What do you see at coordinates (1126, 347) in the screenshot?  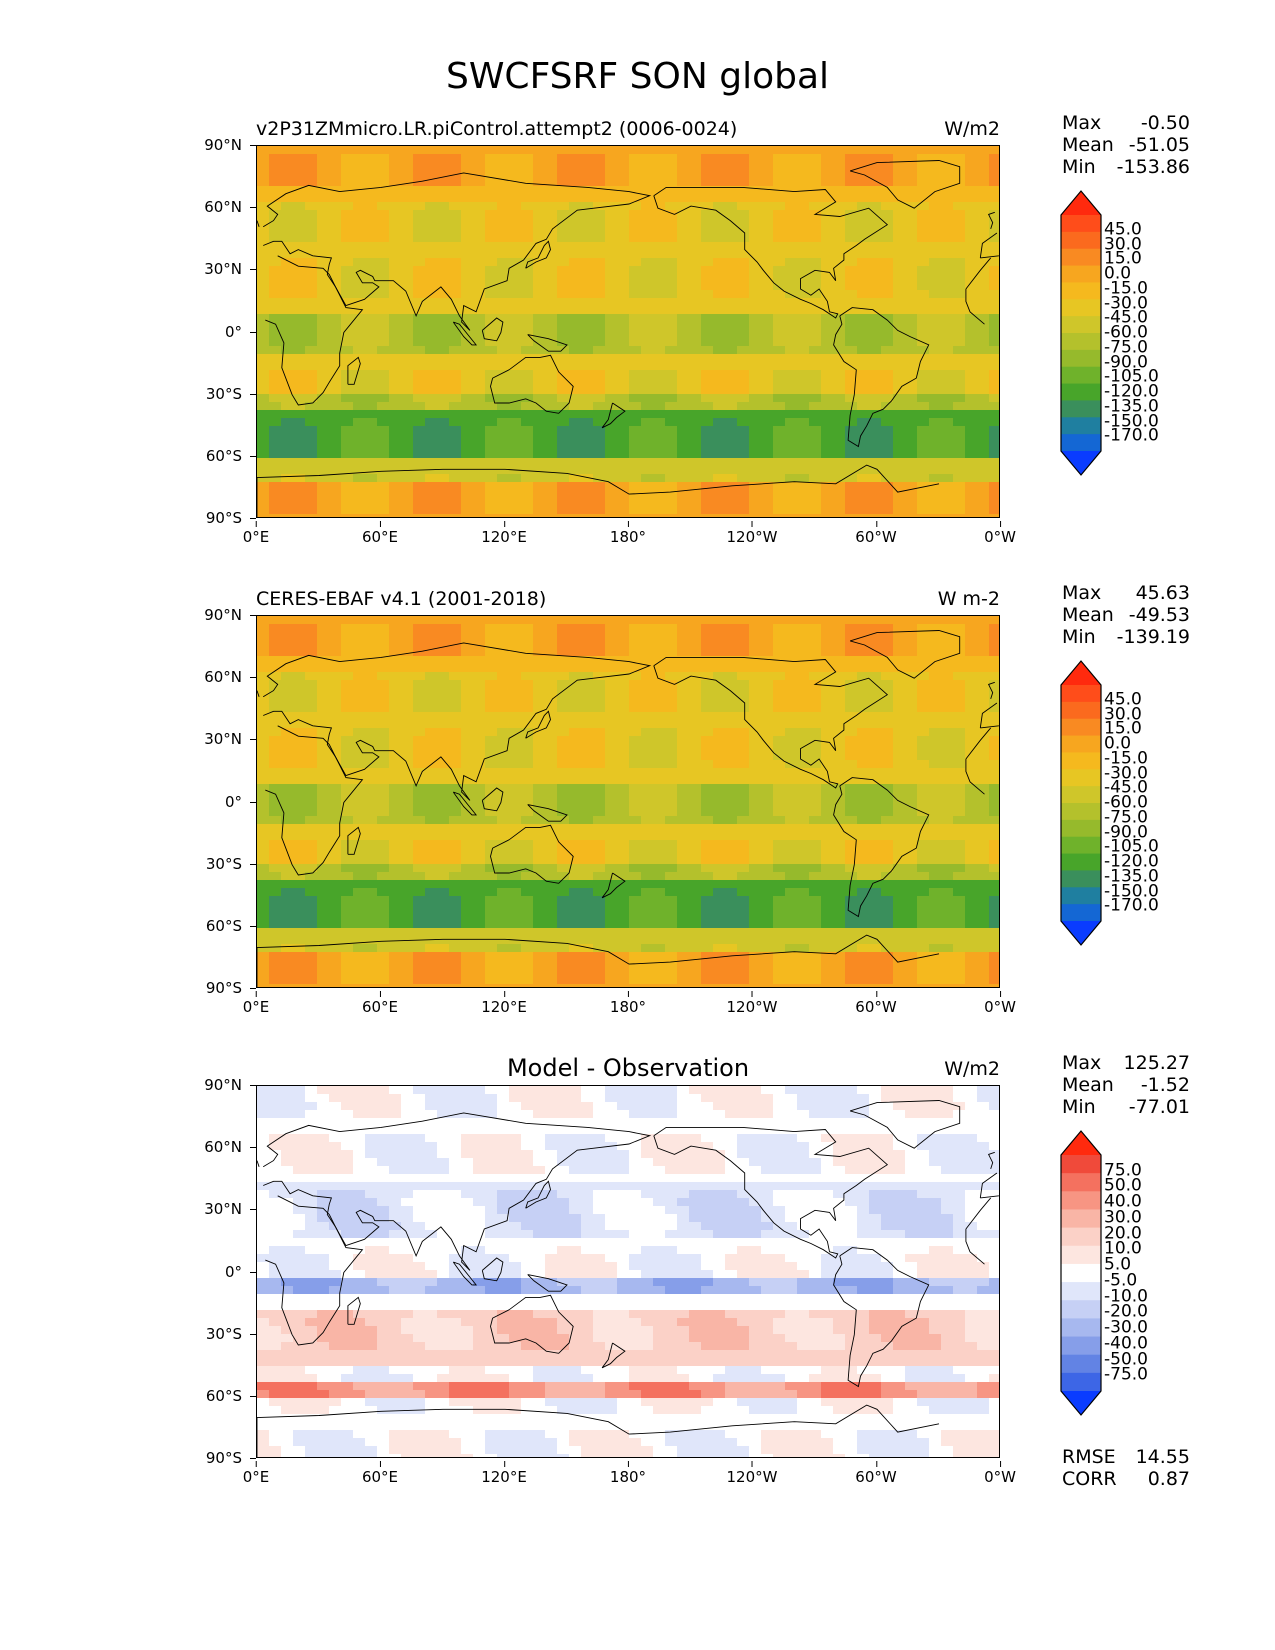 I see `colorbar-tick-label: -75.0` at bounding box center [1126, 347].